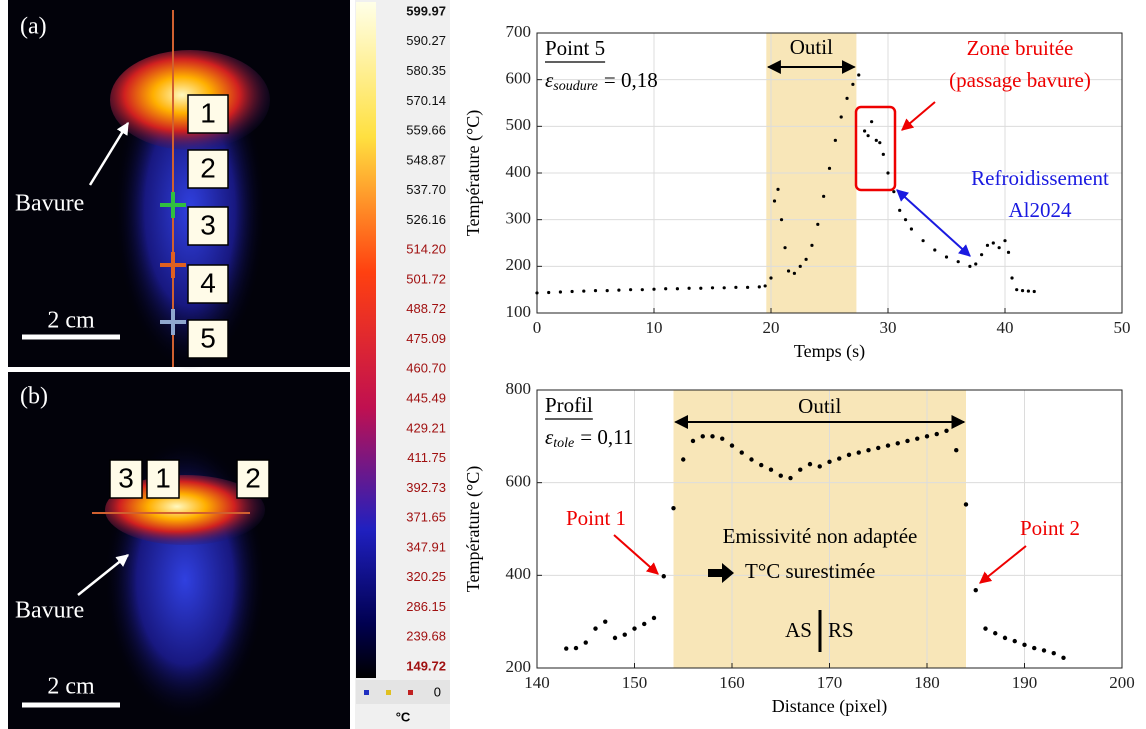 This screenshot has height=729, width=1146. I want to click on y-tick-label: 100, so click(519, 311).